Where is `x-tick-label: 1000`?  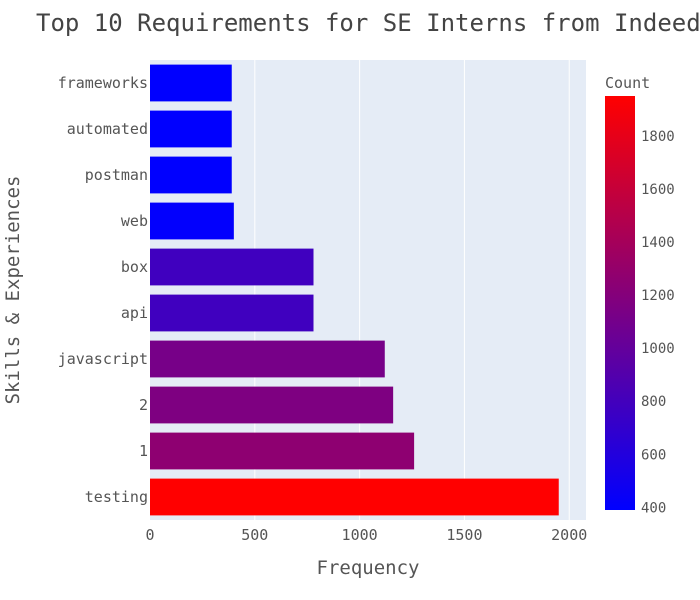
x-tick-label: 1000 is located at coordinates (360, 535).